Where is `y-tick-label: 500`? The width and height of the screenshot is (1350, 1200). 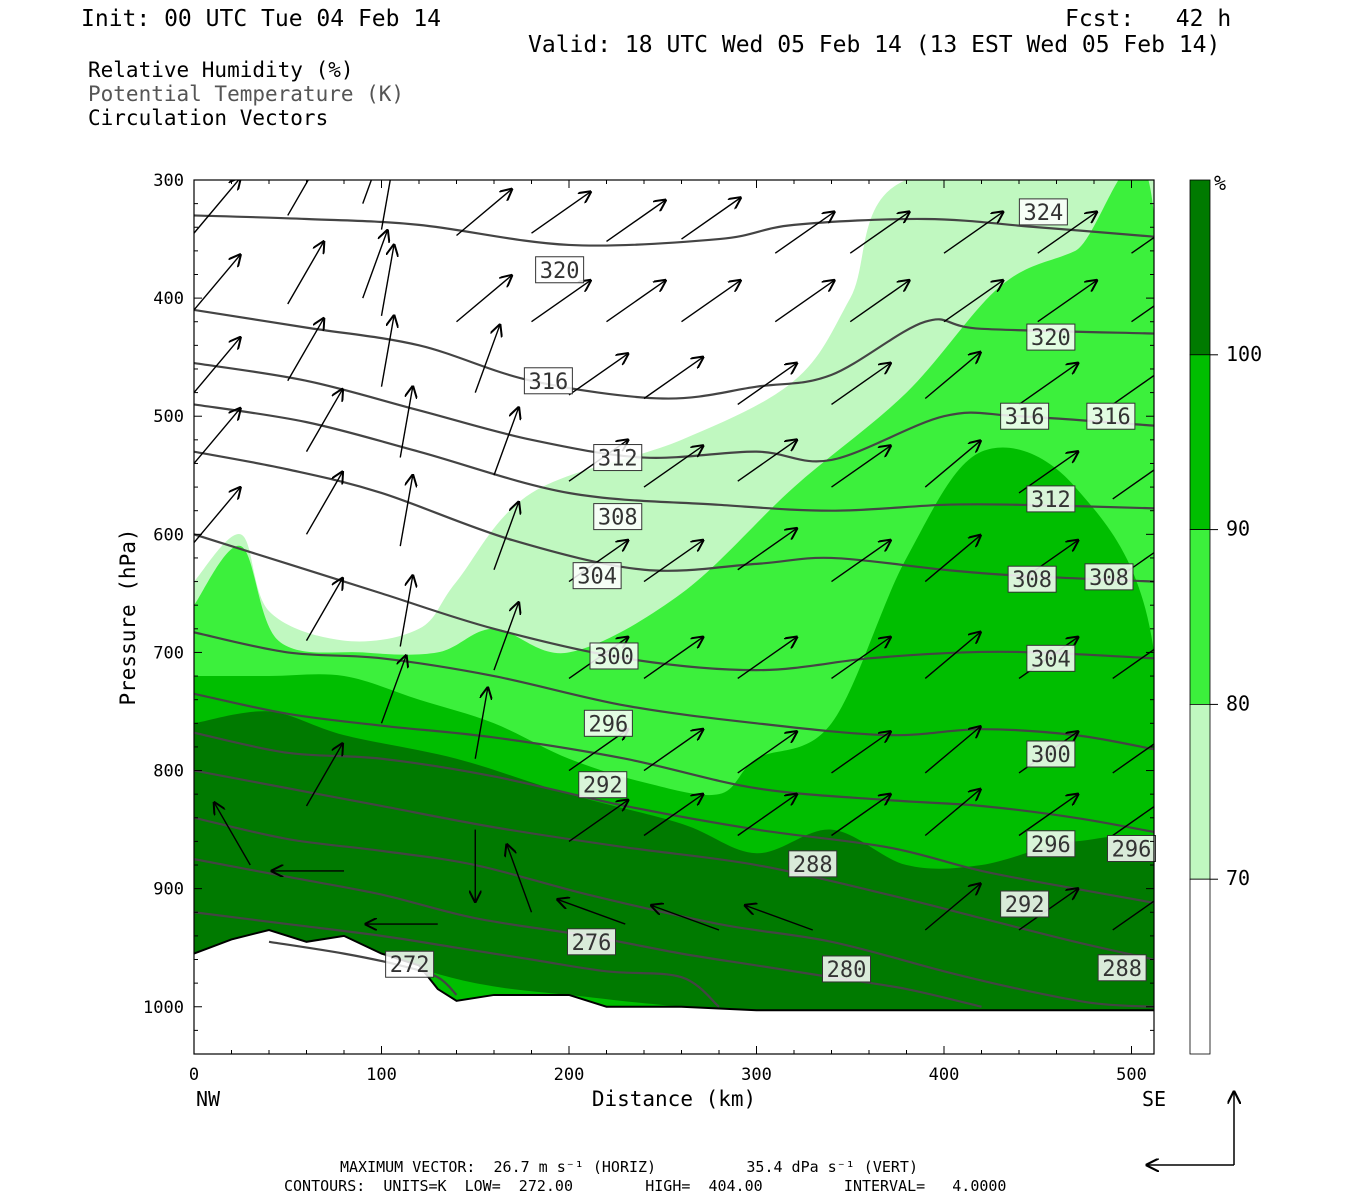
y-tick-label: 500 is located at coordinates (168, 417).